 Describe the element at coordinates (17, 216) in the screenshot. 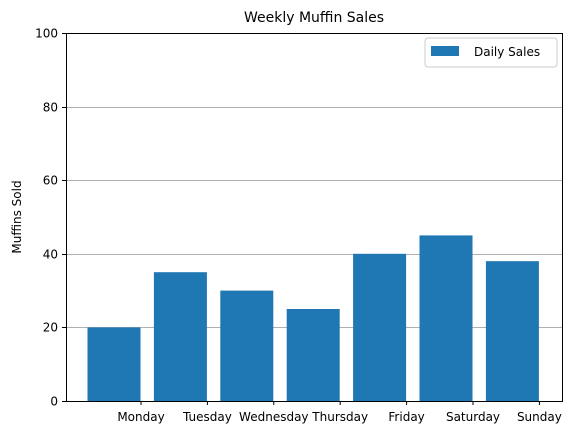

I see `y-axis-label: Muffins Sold` at that location.